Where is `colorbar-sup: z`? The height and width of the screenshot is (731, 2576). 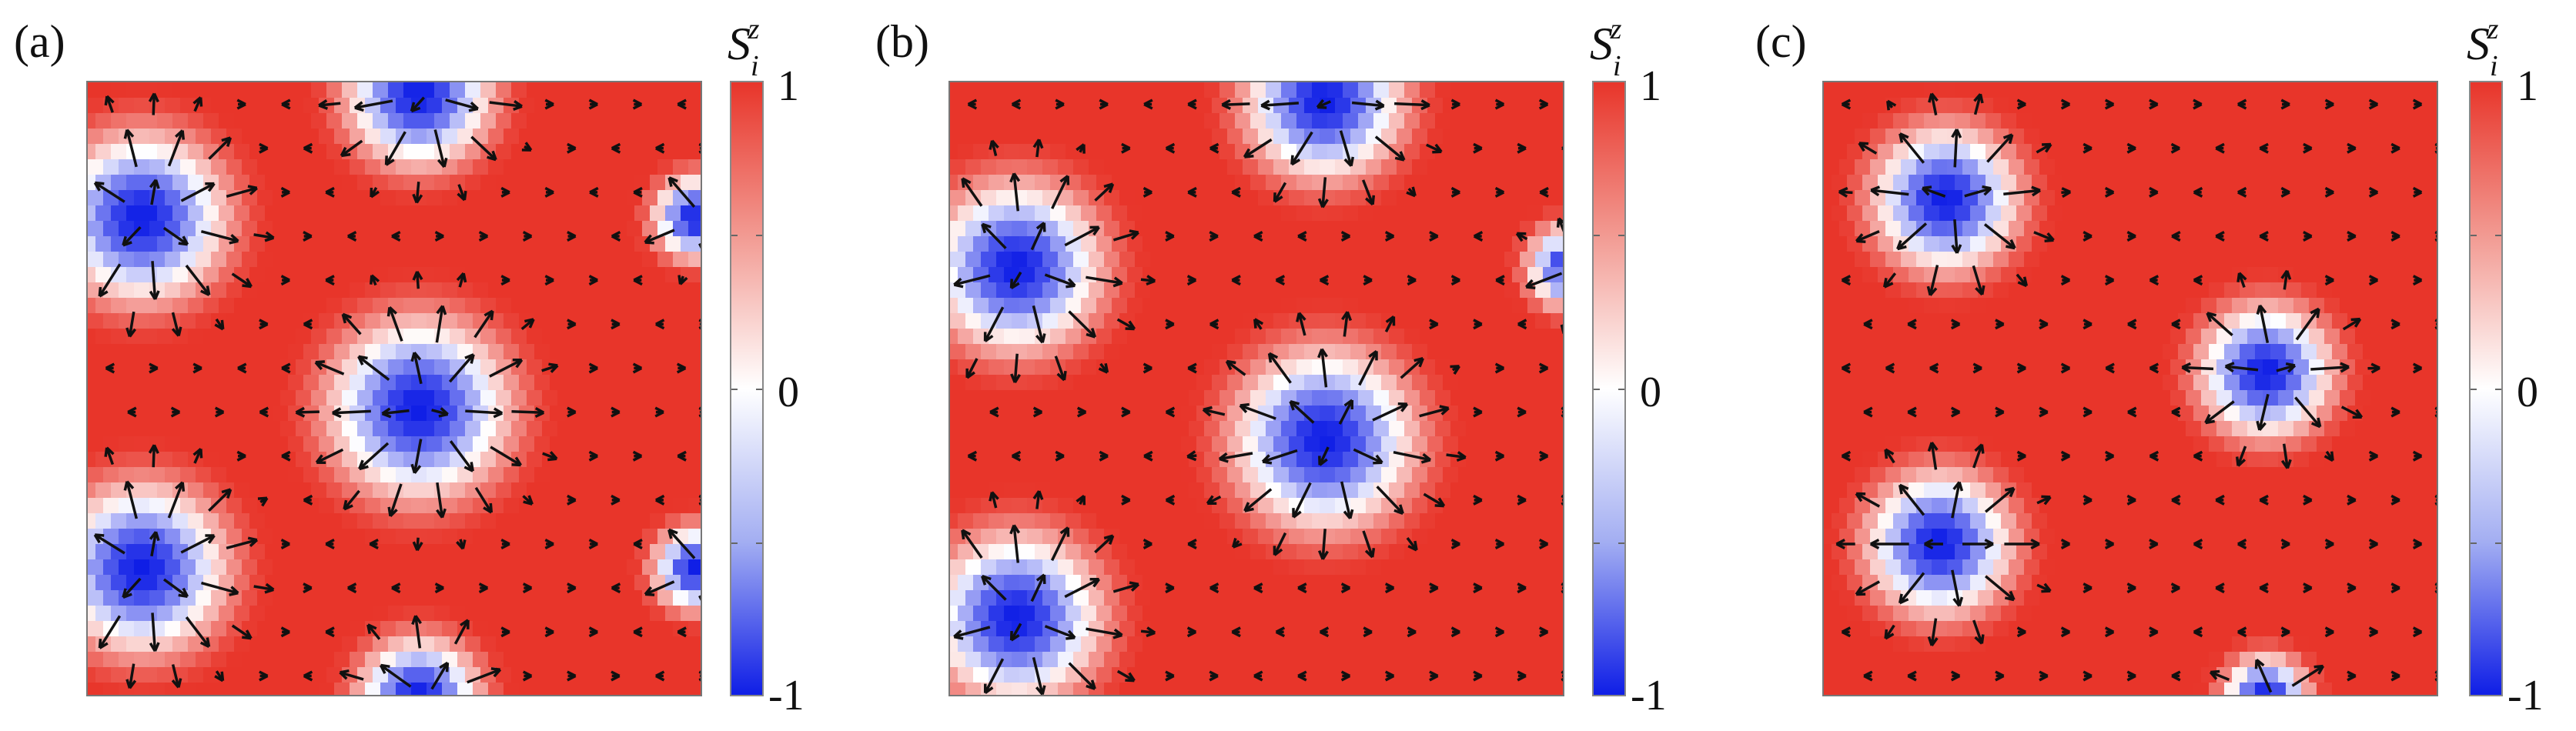
colorbar-sup: z is located at coordinates (754, 29).